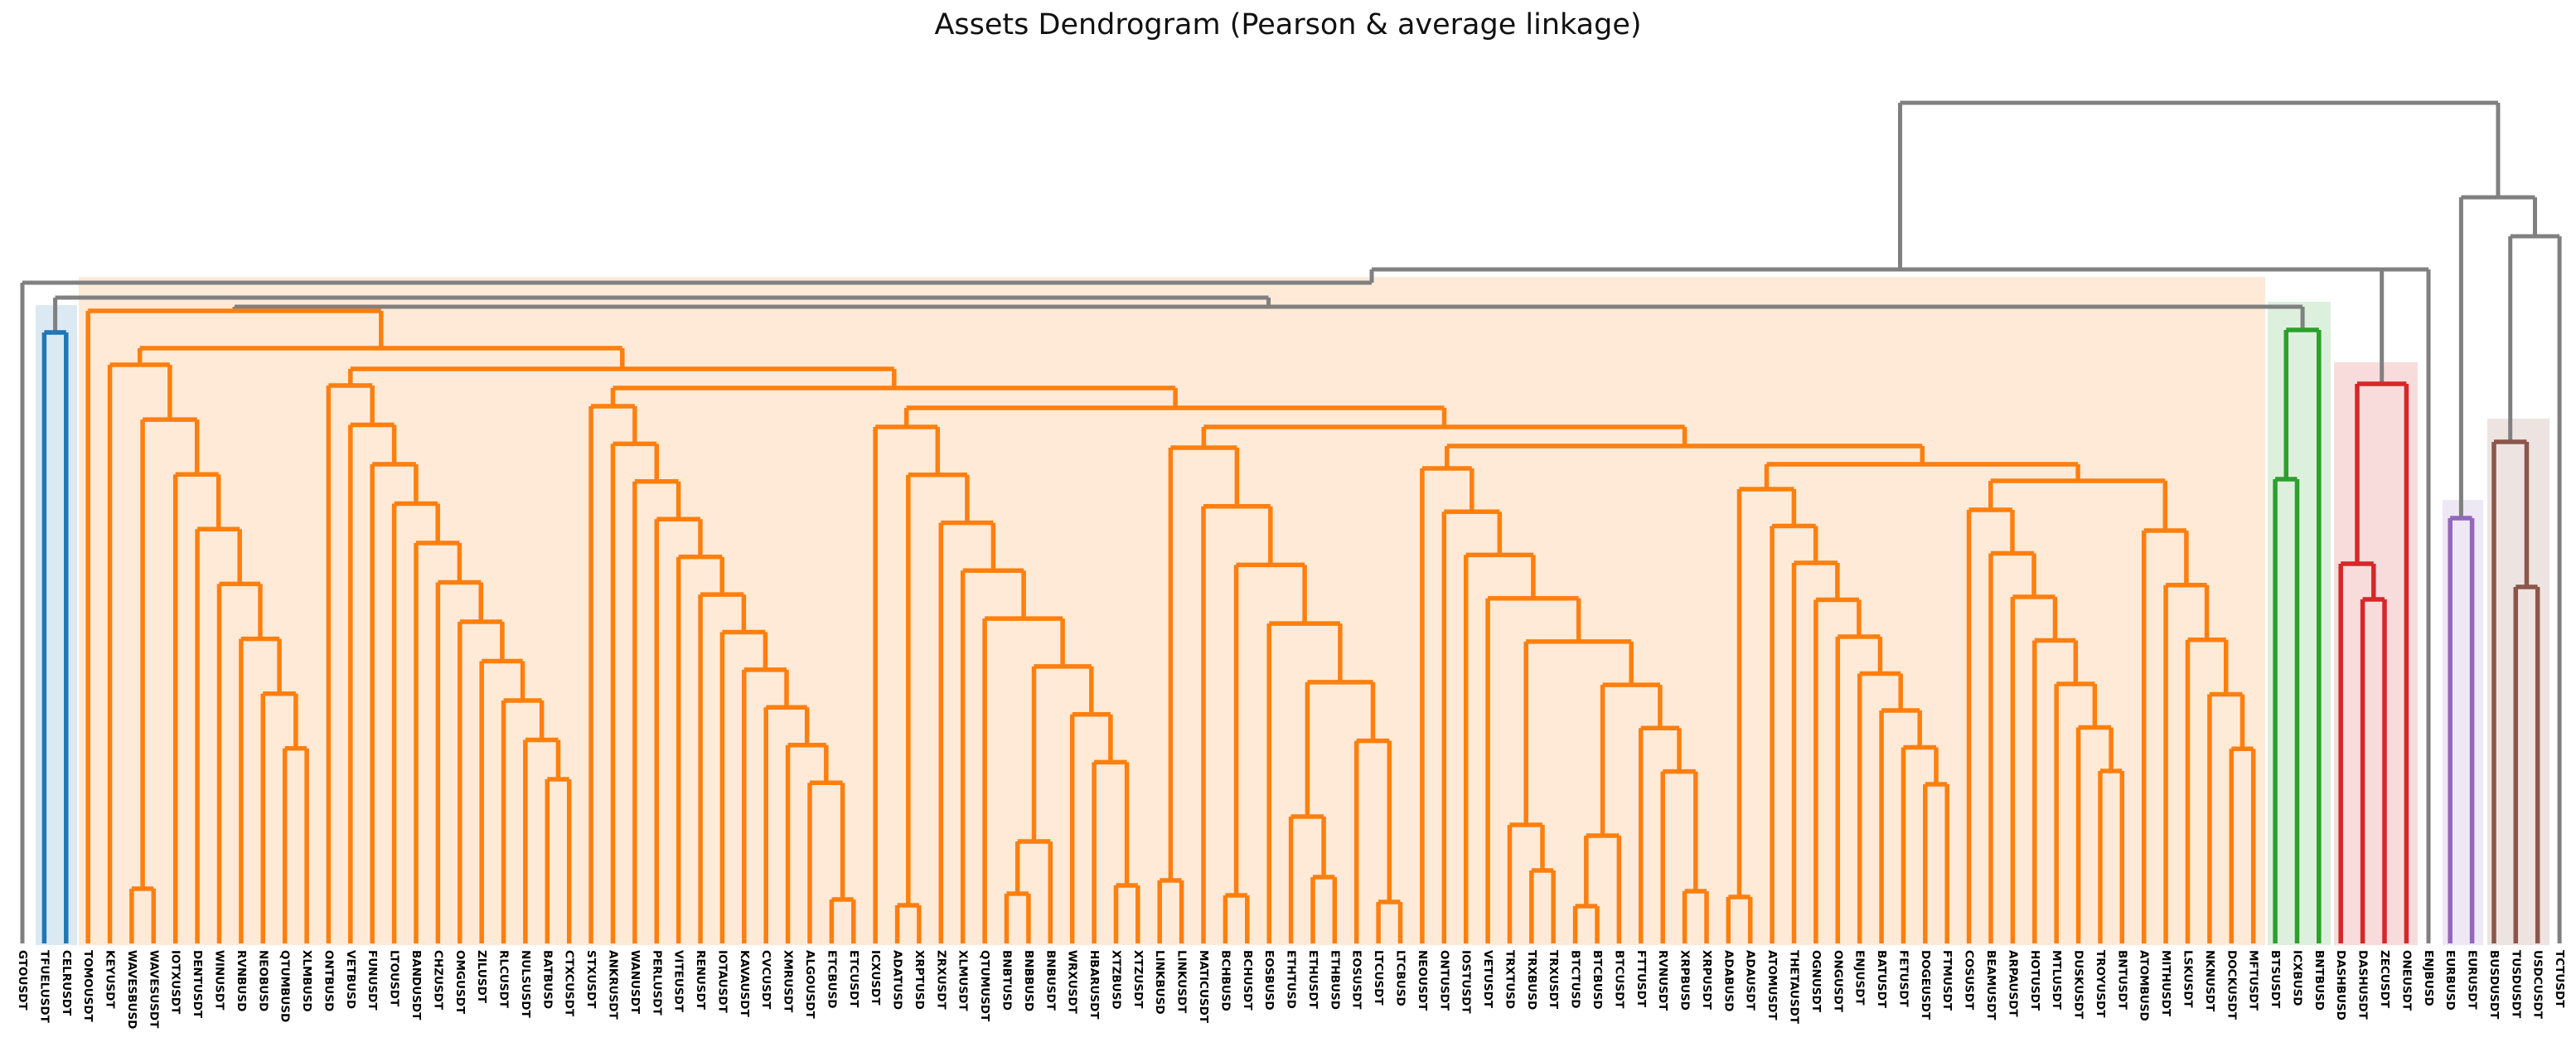  I want to click on leaf-label: VETBUSD, so click(350, 979).